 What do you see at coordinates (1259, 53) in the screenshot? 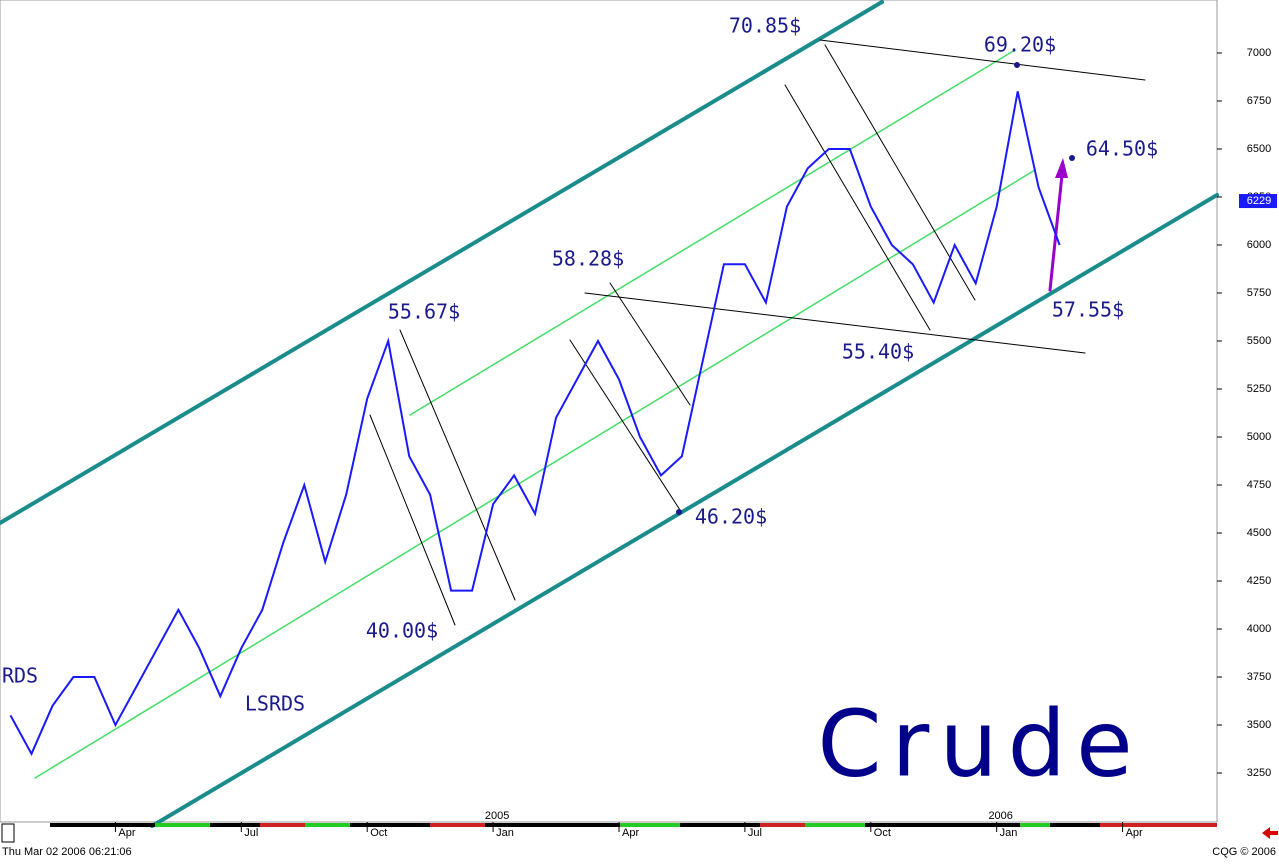
I see `y-tick-label: 7000` at bounding box center [1259, 53].